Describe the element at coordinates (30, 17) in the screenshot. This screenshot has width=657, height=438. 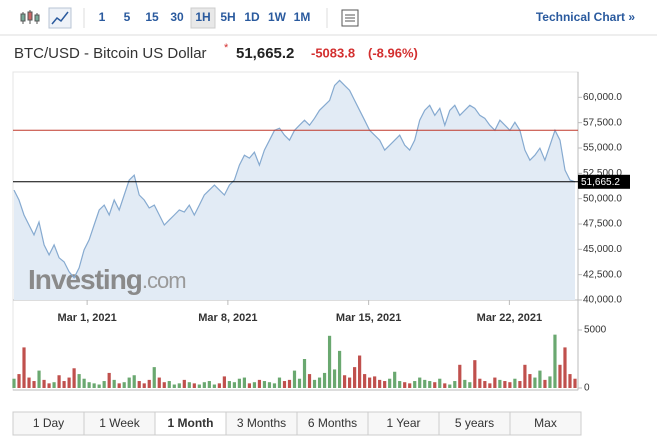
I see `candles-icon` at that location.